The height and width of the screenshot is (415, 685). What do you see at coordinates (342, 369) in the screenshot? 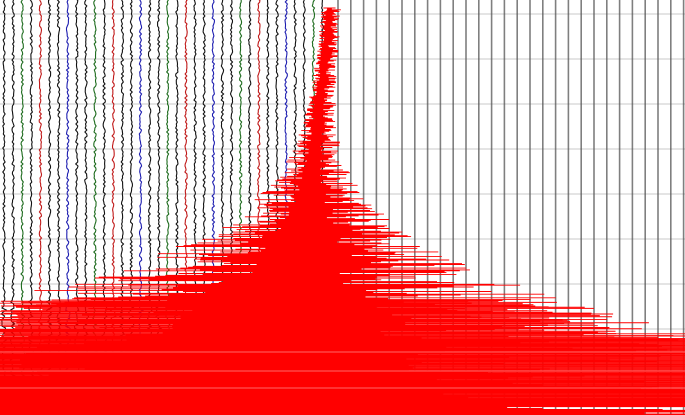
I see `red-band` at bounding box center [342, 369].